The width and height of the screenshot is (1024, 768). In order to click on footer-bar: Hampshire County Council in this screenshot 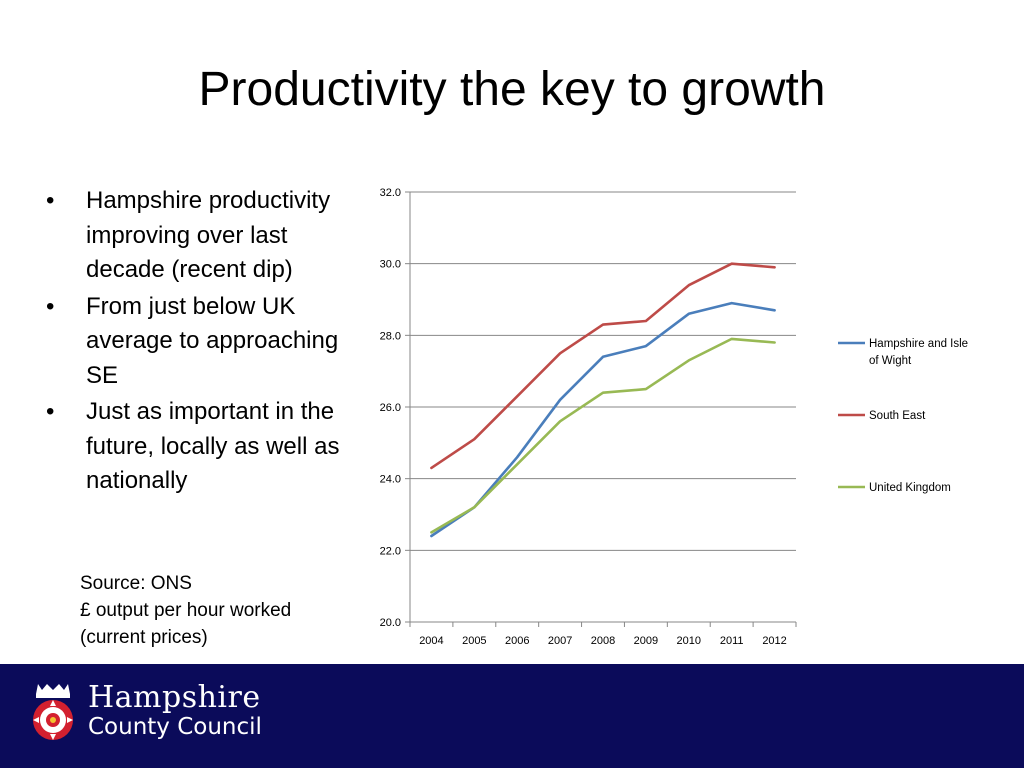, I will do `click(512, 716)`.